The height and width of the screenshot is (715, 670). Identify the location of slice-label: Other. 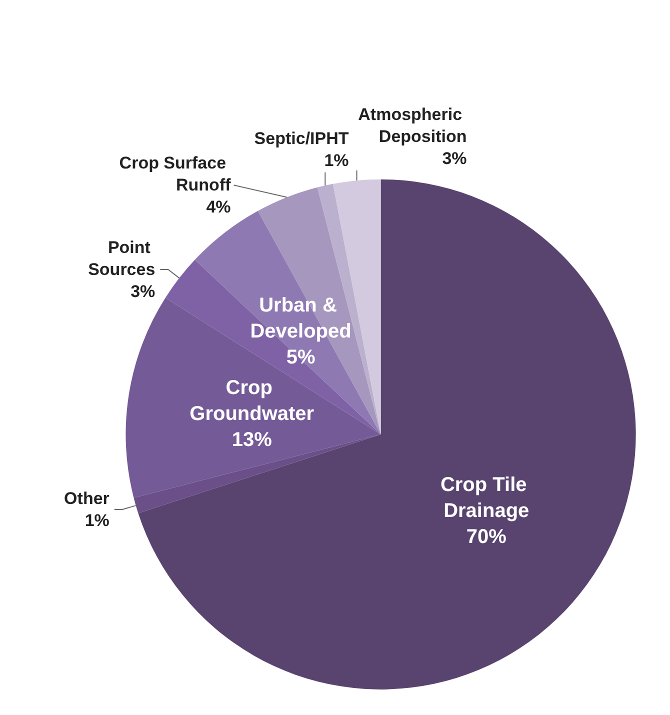
(87, 498).